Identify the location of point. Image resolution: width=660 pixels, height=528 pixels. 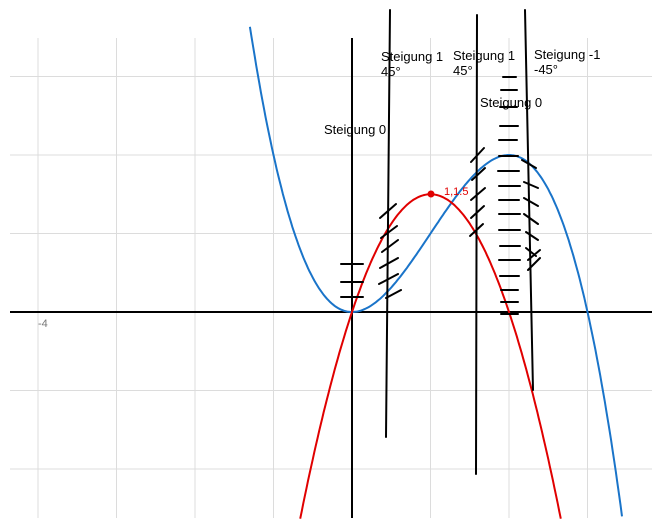
(431, 194).